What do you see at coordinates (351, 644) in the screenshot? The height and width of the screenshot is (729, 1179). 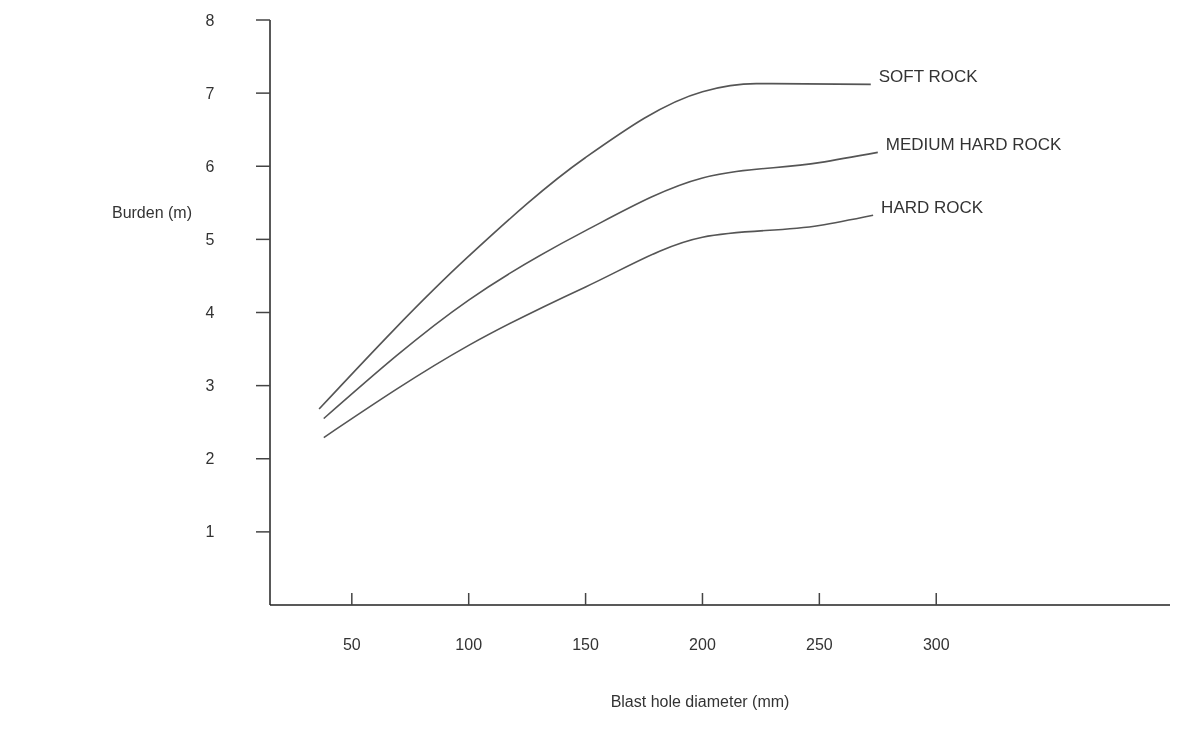 I see `x-tick-label: 50` at bounding box center [351, 644].